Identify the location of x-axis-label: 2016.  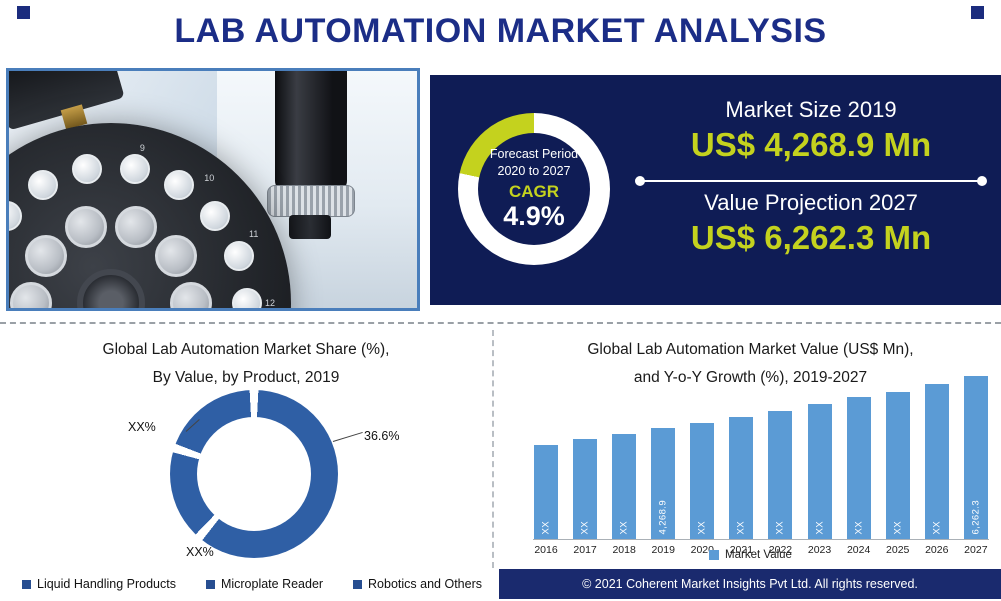
(546, 550).